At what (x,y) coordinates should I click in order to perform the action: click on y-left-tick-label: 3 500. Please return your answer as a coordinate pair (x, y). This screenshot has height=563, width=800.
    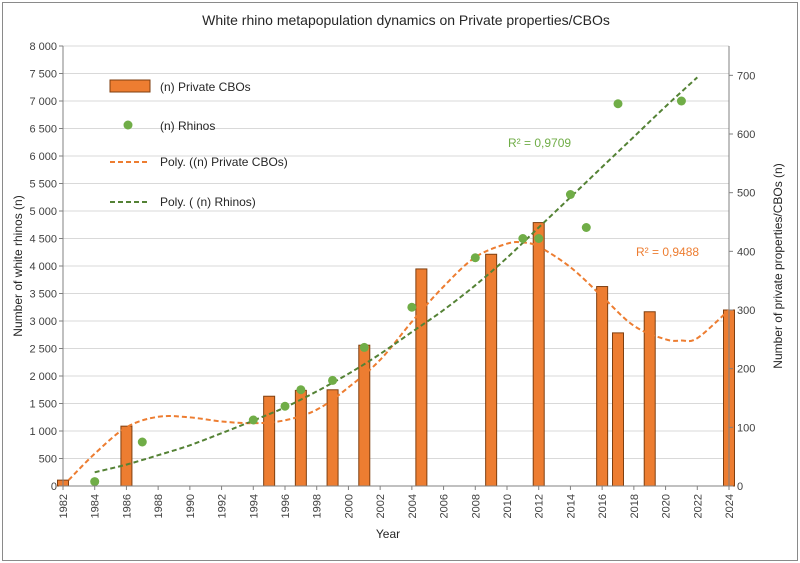
    Looking at the image, I should click on (43, 295).